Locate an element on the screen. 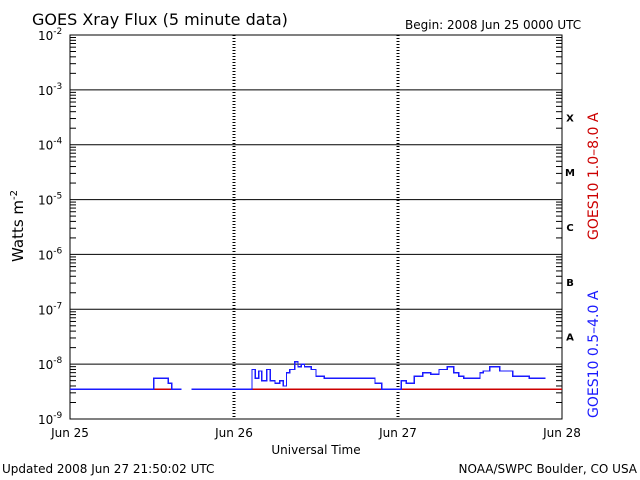 The width and height of the screenshot is (640, 480). flare-class-m: M is located at coordinates (570, 173).